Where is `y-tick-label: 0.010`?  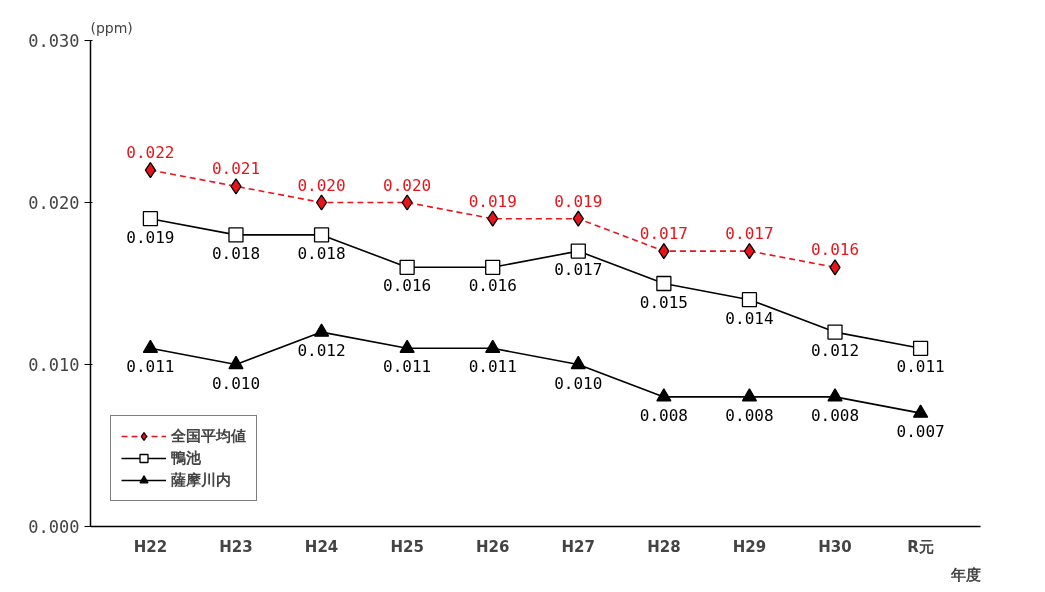 y-tick-label: 0.010 is located at coordinates (54, 365).